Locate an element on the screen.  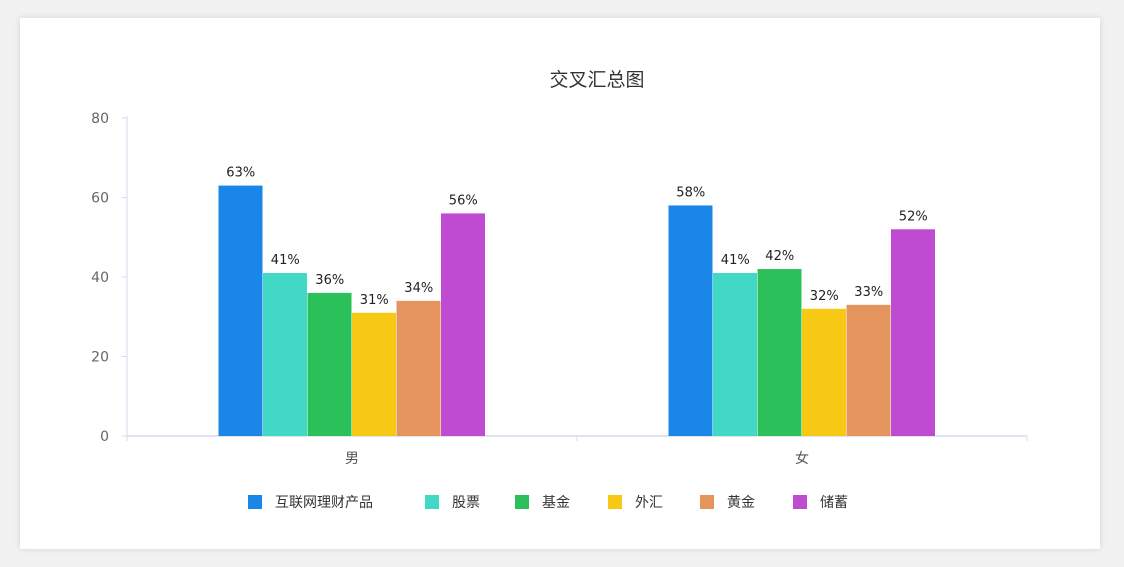
bar-data-label: 34% is located at coordinates (418, 288).